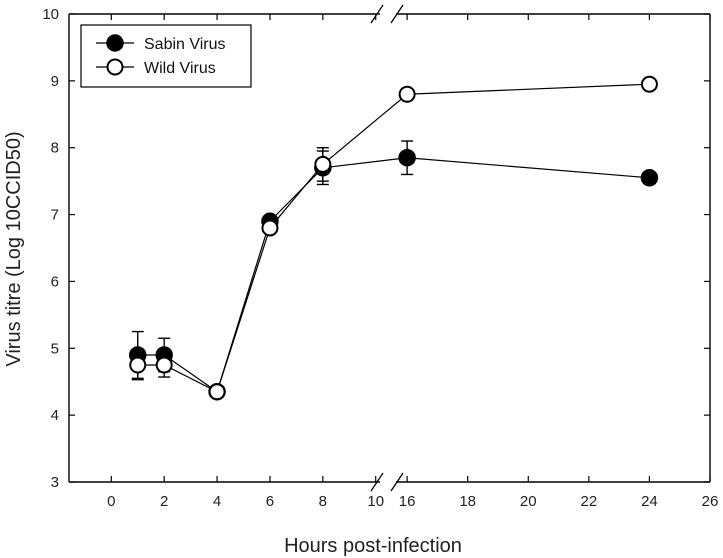 The width and height of the screenshot is (723, 558). I want to click on x-tick-label: 10, so click(375, 501).